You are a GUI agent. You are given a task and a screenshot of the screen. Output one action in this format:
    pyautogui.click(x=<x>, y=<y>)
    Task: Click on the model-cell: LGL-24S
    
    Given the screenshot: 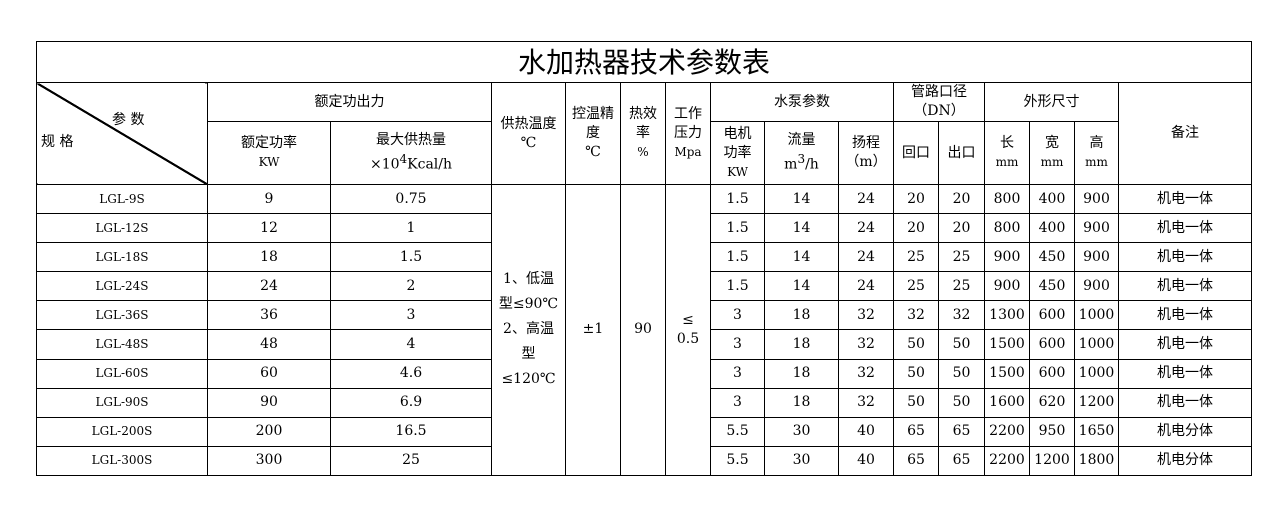 What is the action you would take?
    pyautogui.click(x=122, y=286)
    